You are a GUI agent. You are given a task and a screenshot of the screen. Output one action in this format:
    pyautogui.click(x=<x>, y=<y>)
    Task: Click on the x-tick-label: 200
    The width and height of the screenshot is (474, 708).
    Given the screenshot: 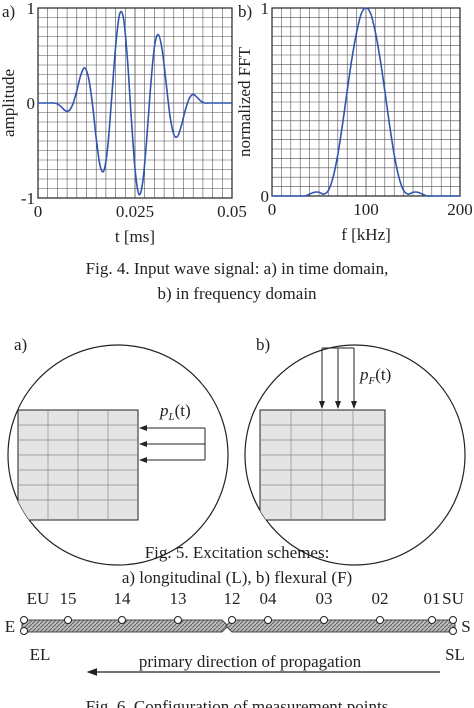 What is the action you would take?
    pyautogui.click(x=460, y=209)
    